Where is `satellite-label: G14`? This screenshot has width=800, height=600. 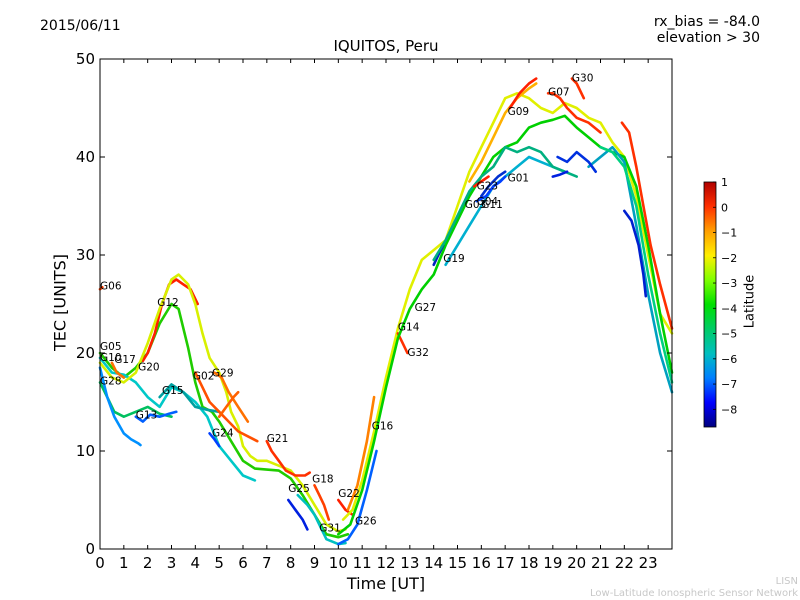
satellite-label: G14 is located at coordinates (409, 328).